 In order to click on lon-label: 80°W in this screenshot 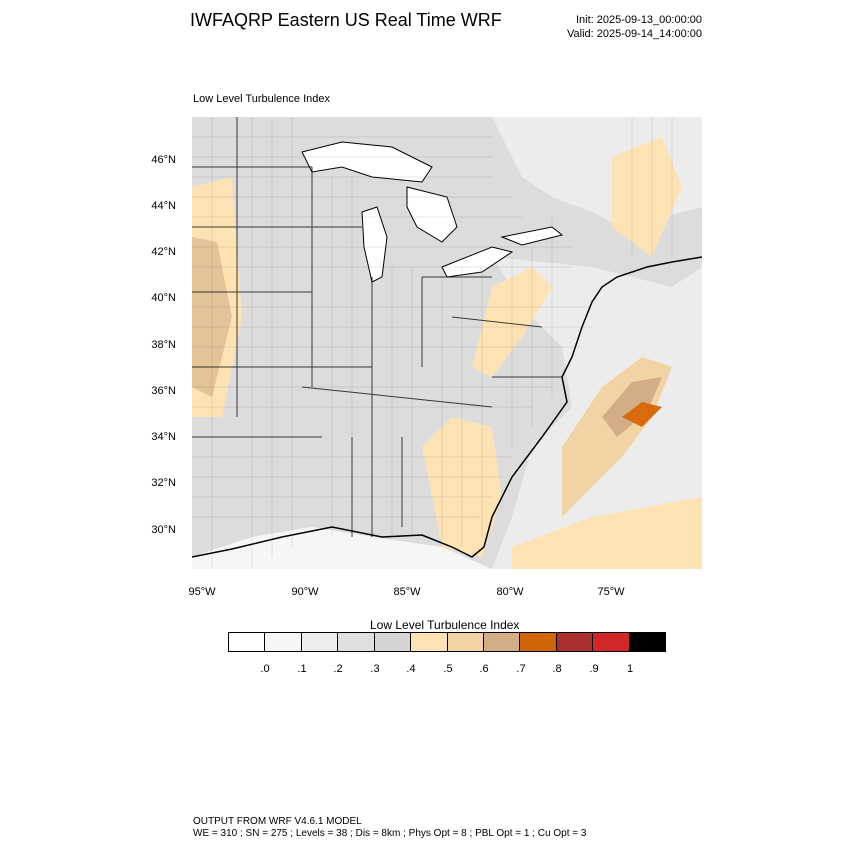, I will do `click(510, 592)`.